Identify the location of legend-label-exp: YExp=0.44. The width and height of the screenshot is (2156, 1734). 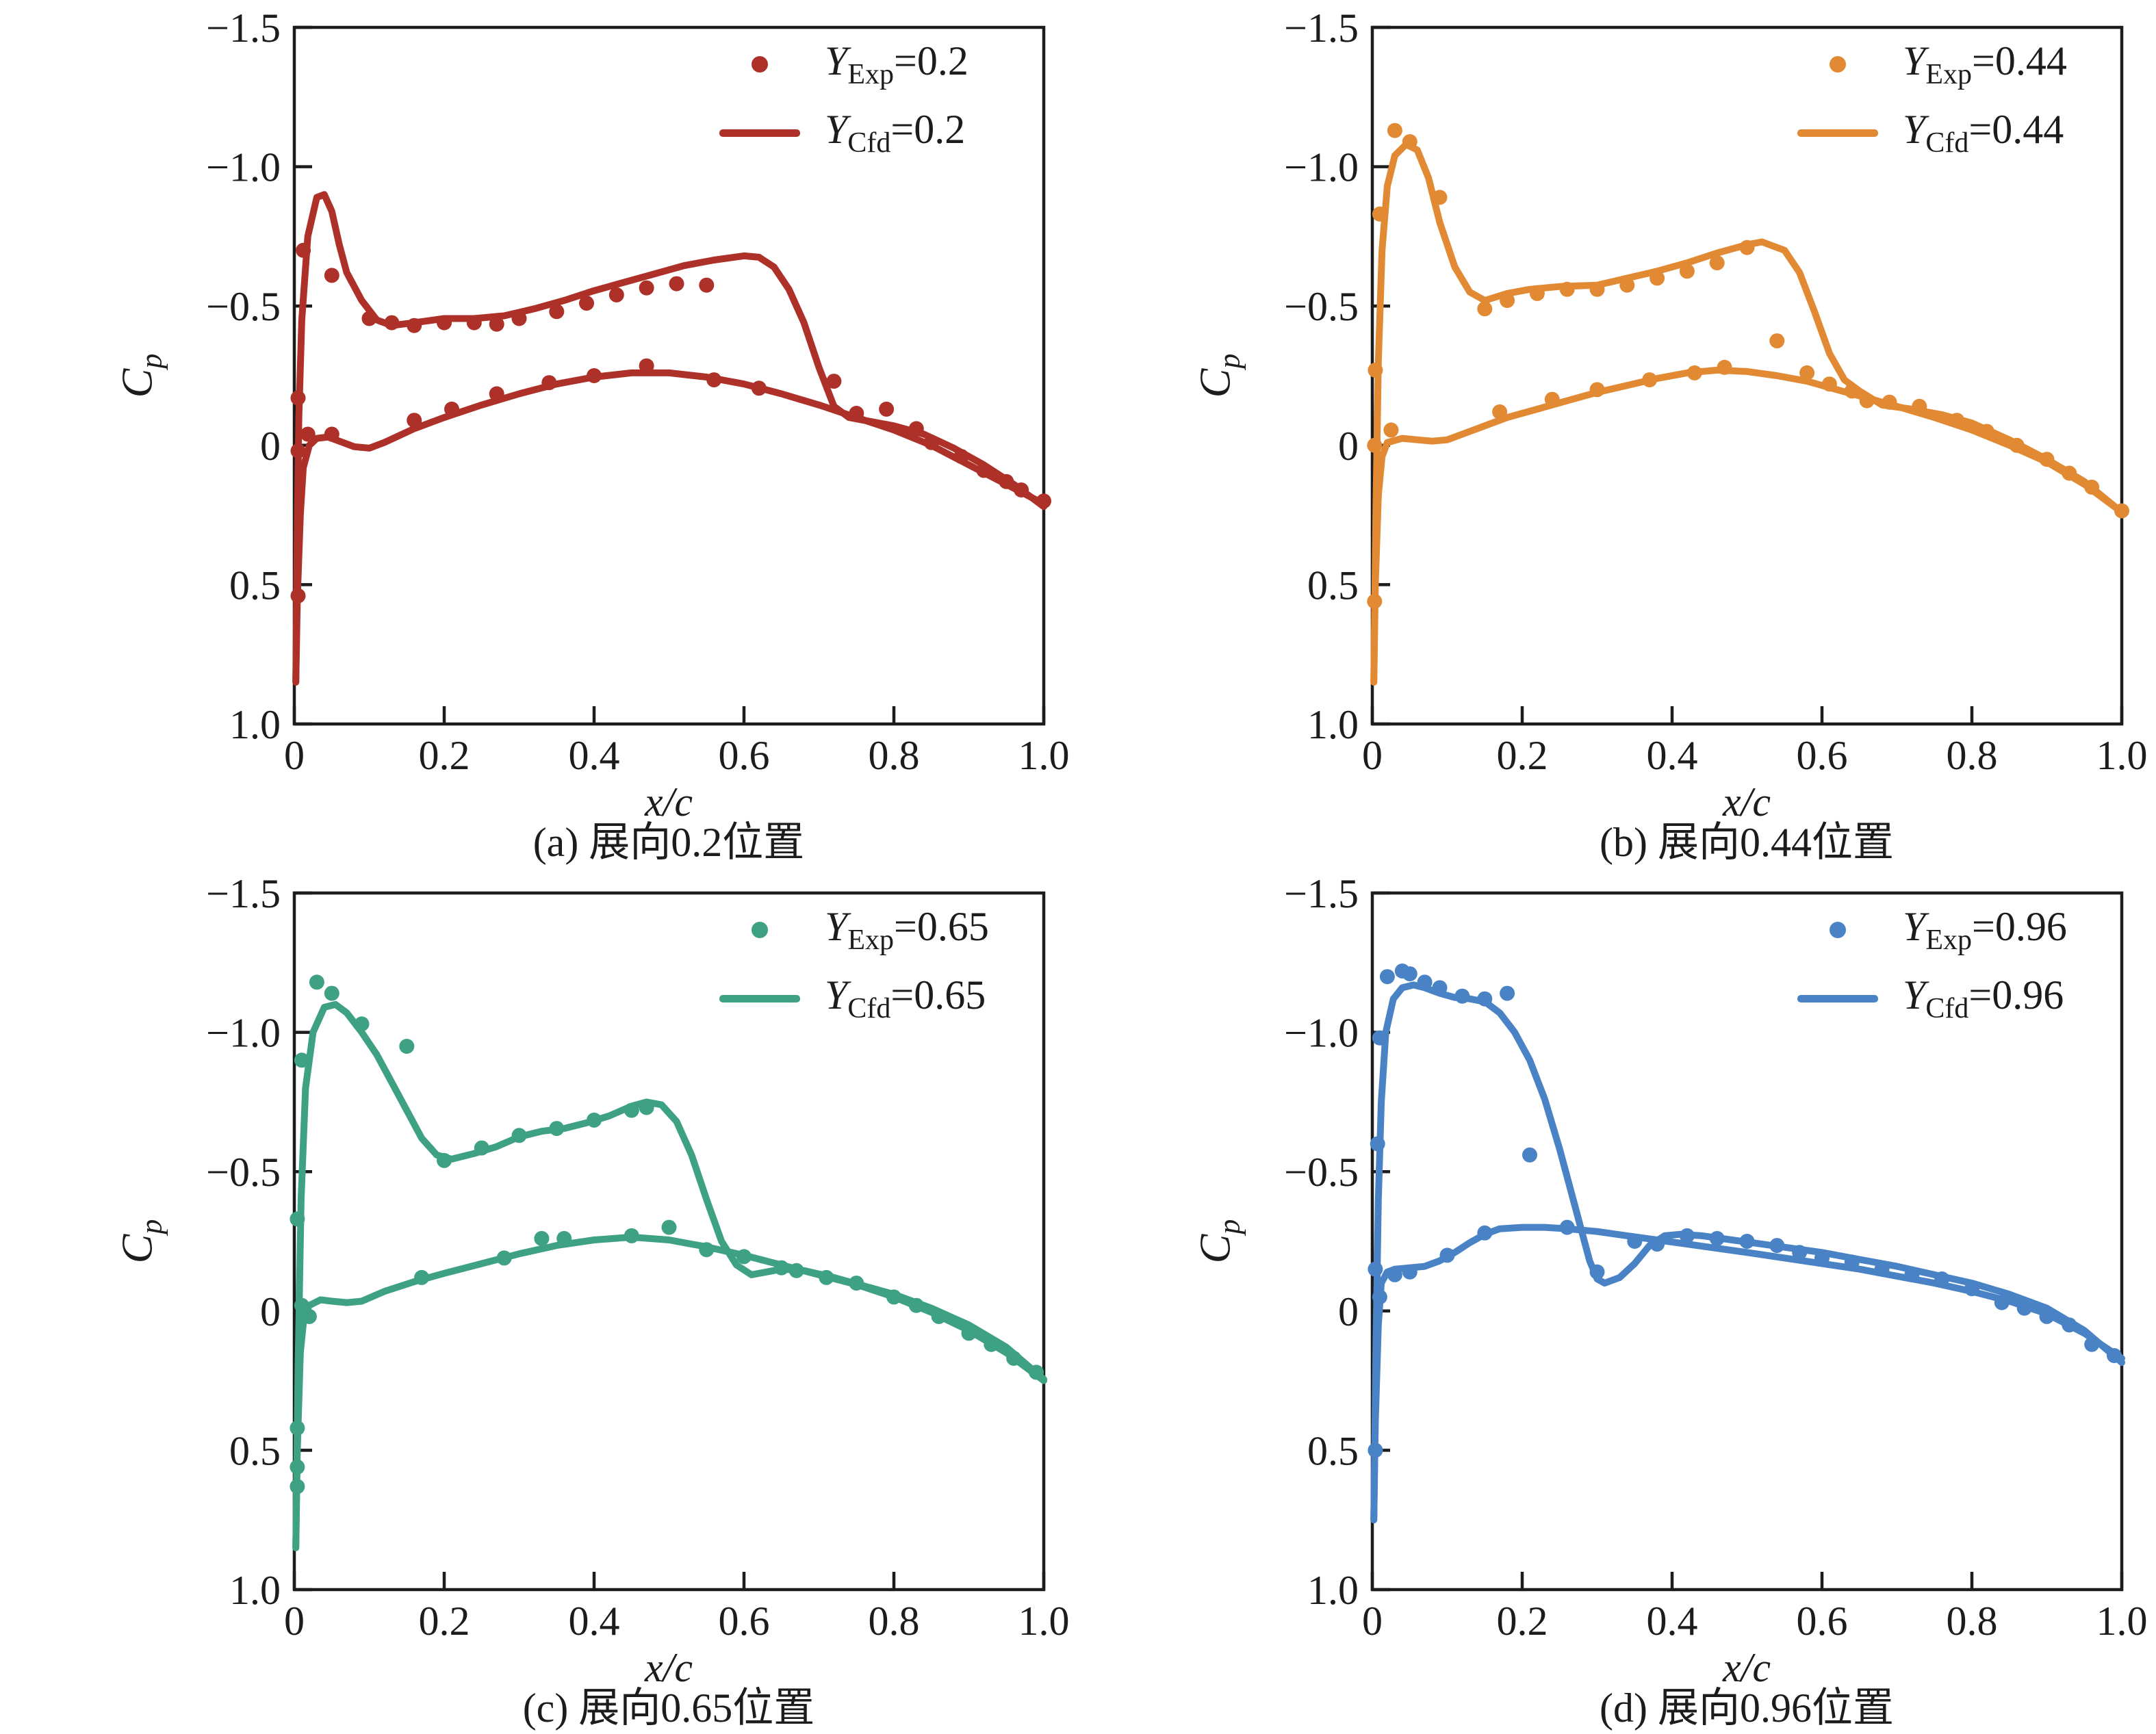
(1985, 64).